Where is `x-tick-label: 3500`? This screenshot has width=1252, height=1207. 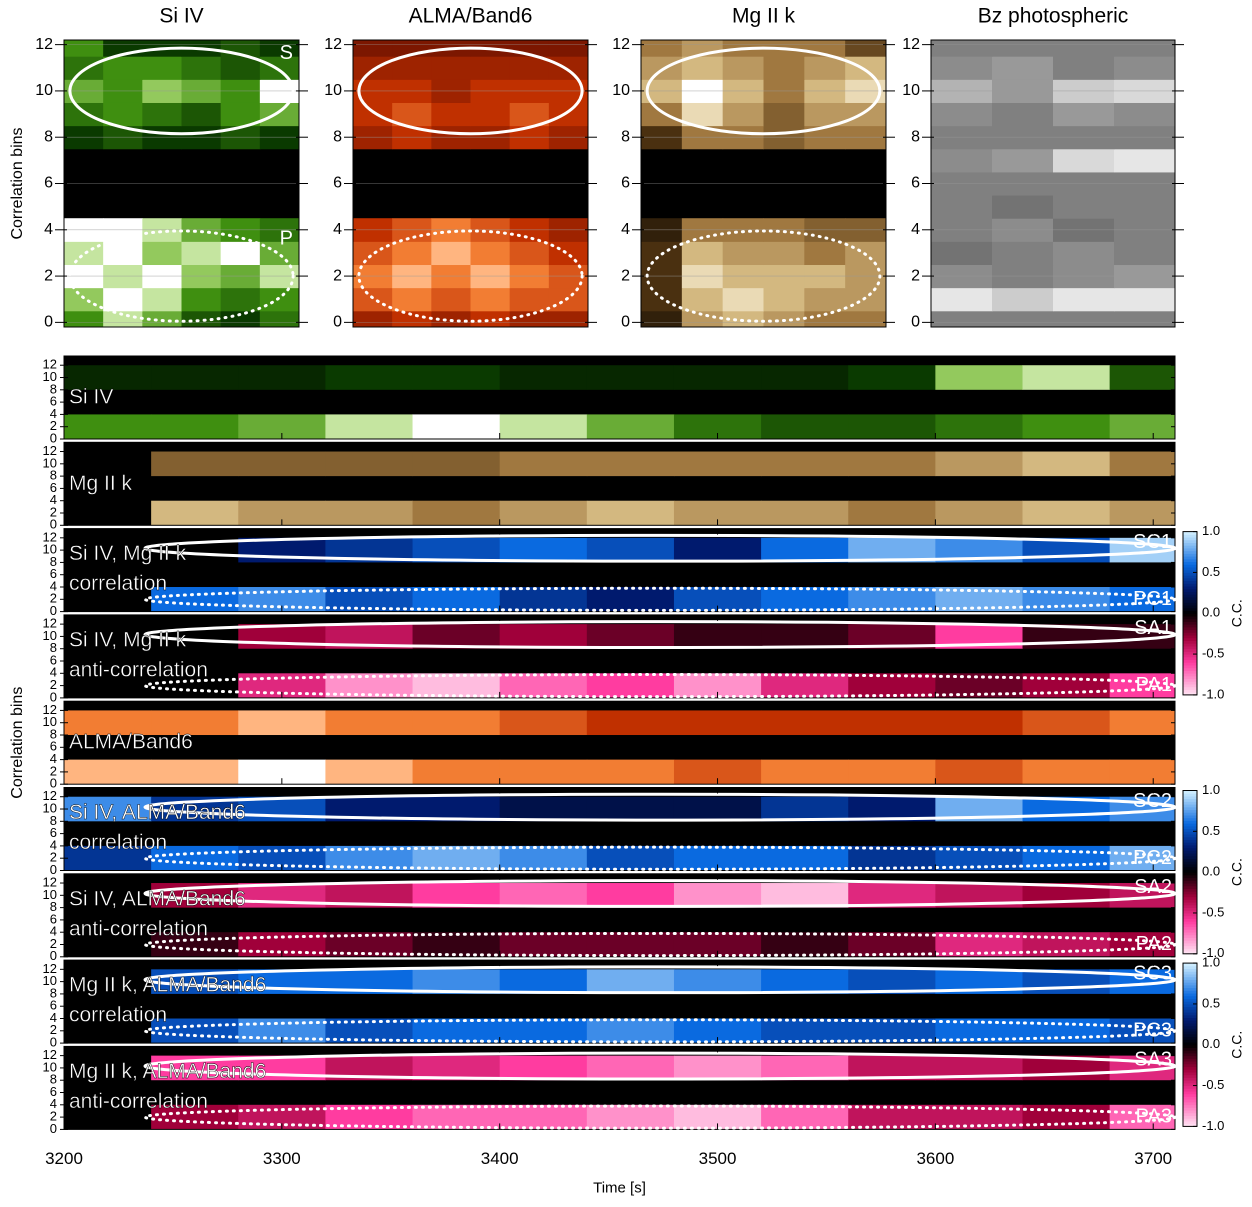
x-tick-label: 3500 is located at coordinates (718, 1158).